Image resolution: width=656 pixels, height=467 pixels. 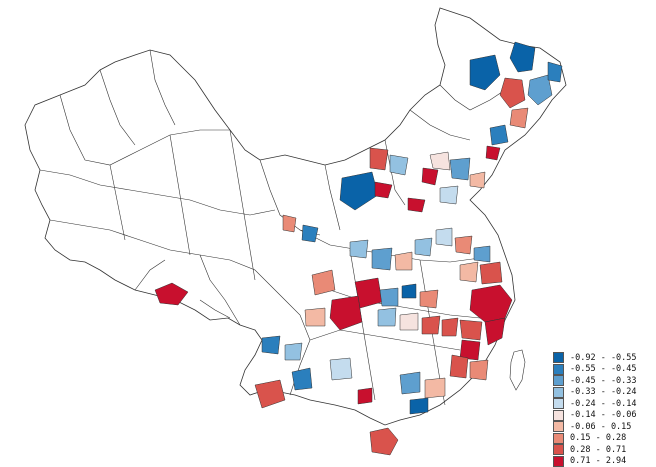 I want to click on legend-label: -0.06 - 0.15, so click(x=600, y=427).